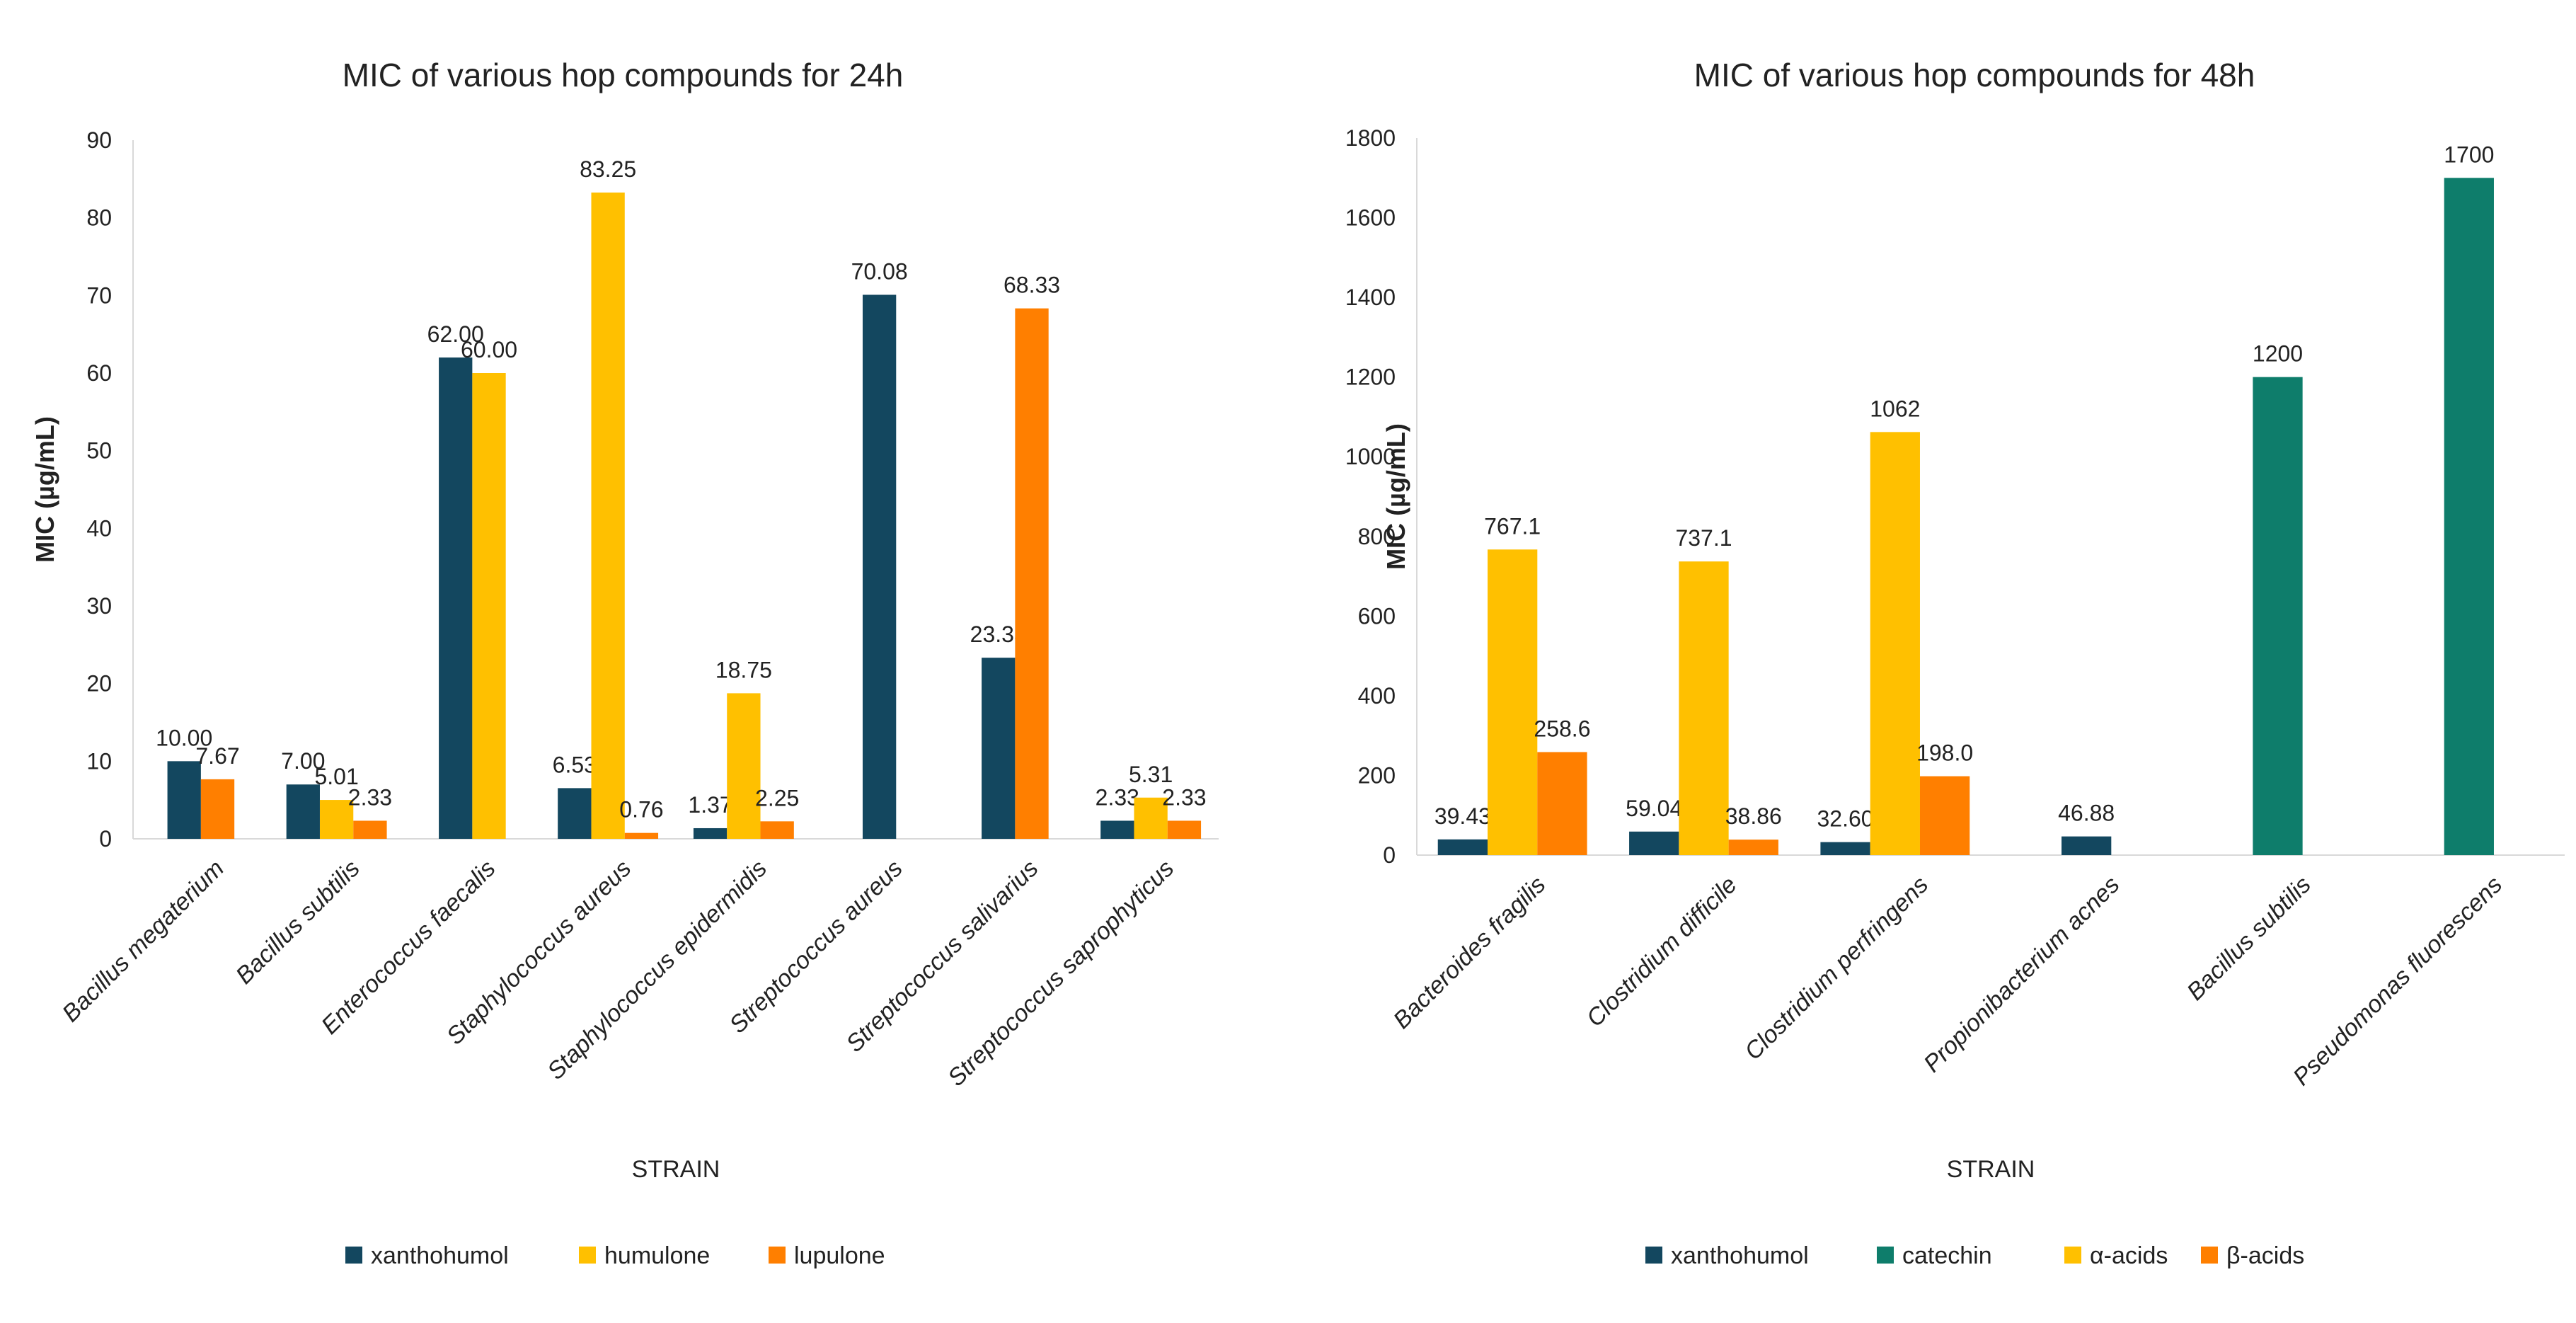 This screenshot has width=2576, height=1323. I want to click on category-label: Clostridium perfringens, so click(1837, 968).